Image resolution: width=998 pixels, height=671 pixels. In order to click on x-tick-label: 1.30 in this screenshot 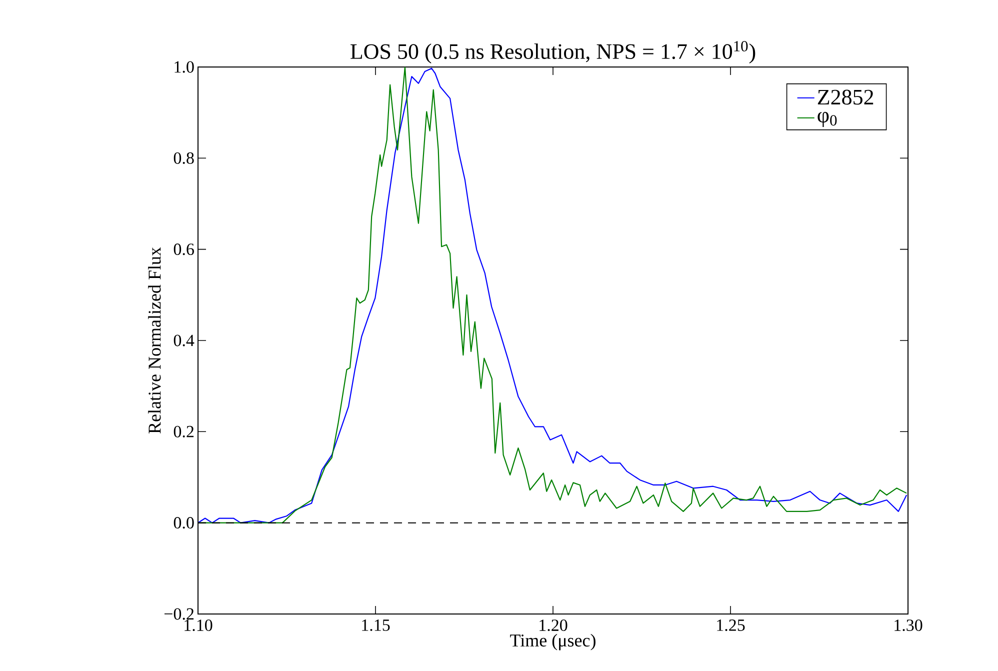, I will do `click(908, 626)`.